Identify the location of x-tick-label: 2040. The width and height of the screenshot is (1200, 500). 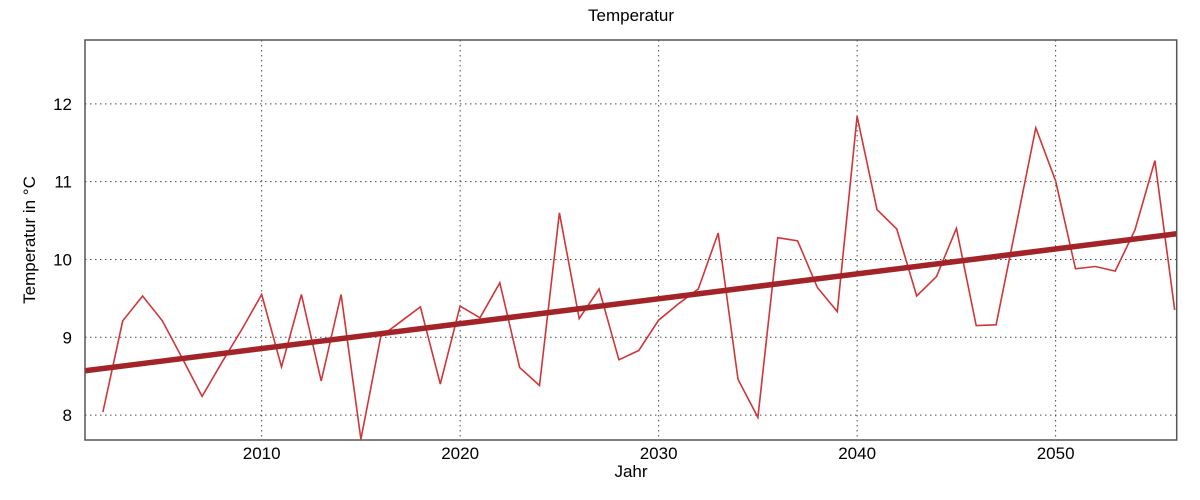
(857, 453).